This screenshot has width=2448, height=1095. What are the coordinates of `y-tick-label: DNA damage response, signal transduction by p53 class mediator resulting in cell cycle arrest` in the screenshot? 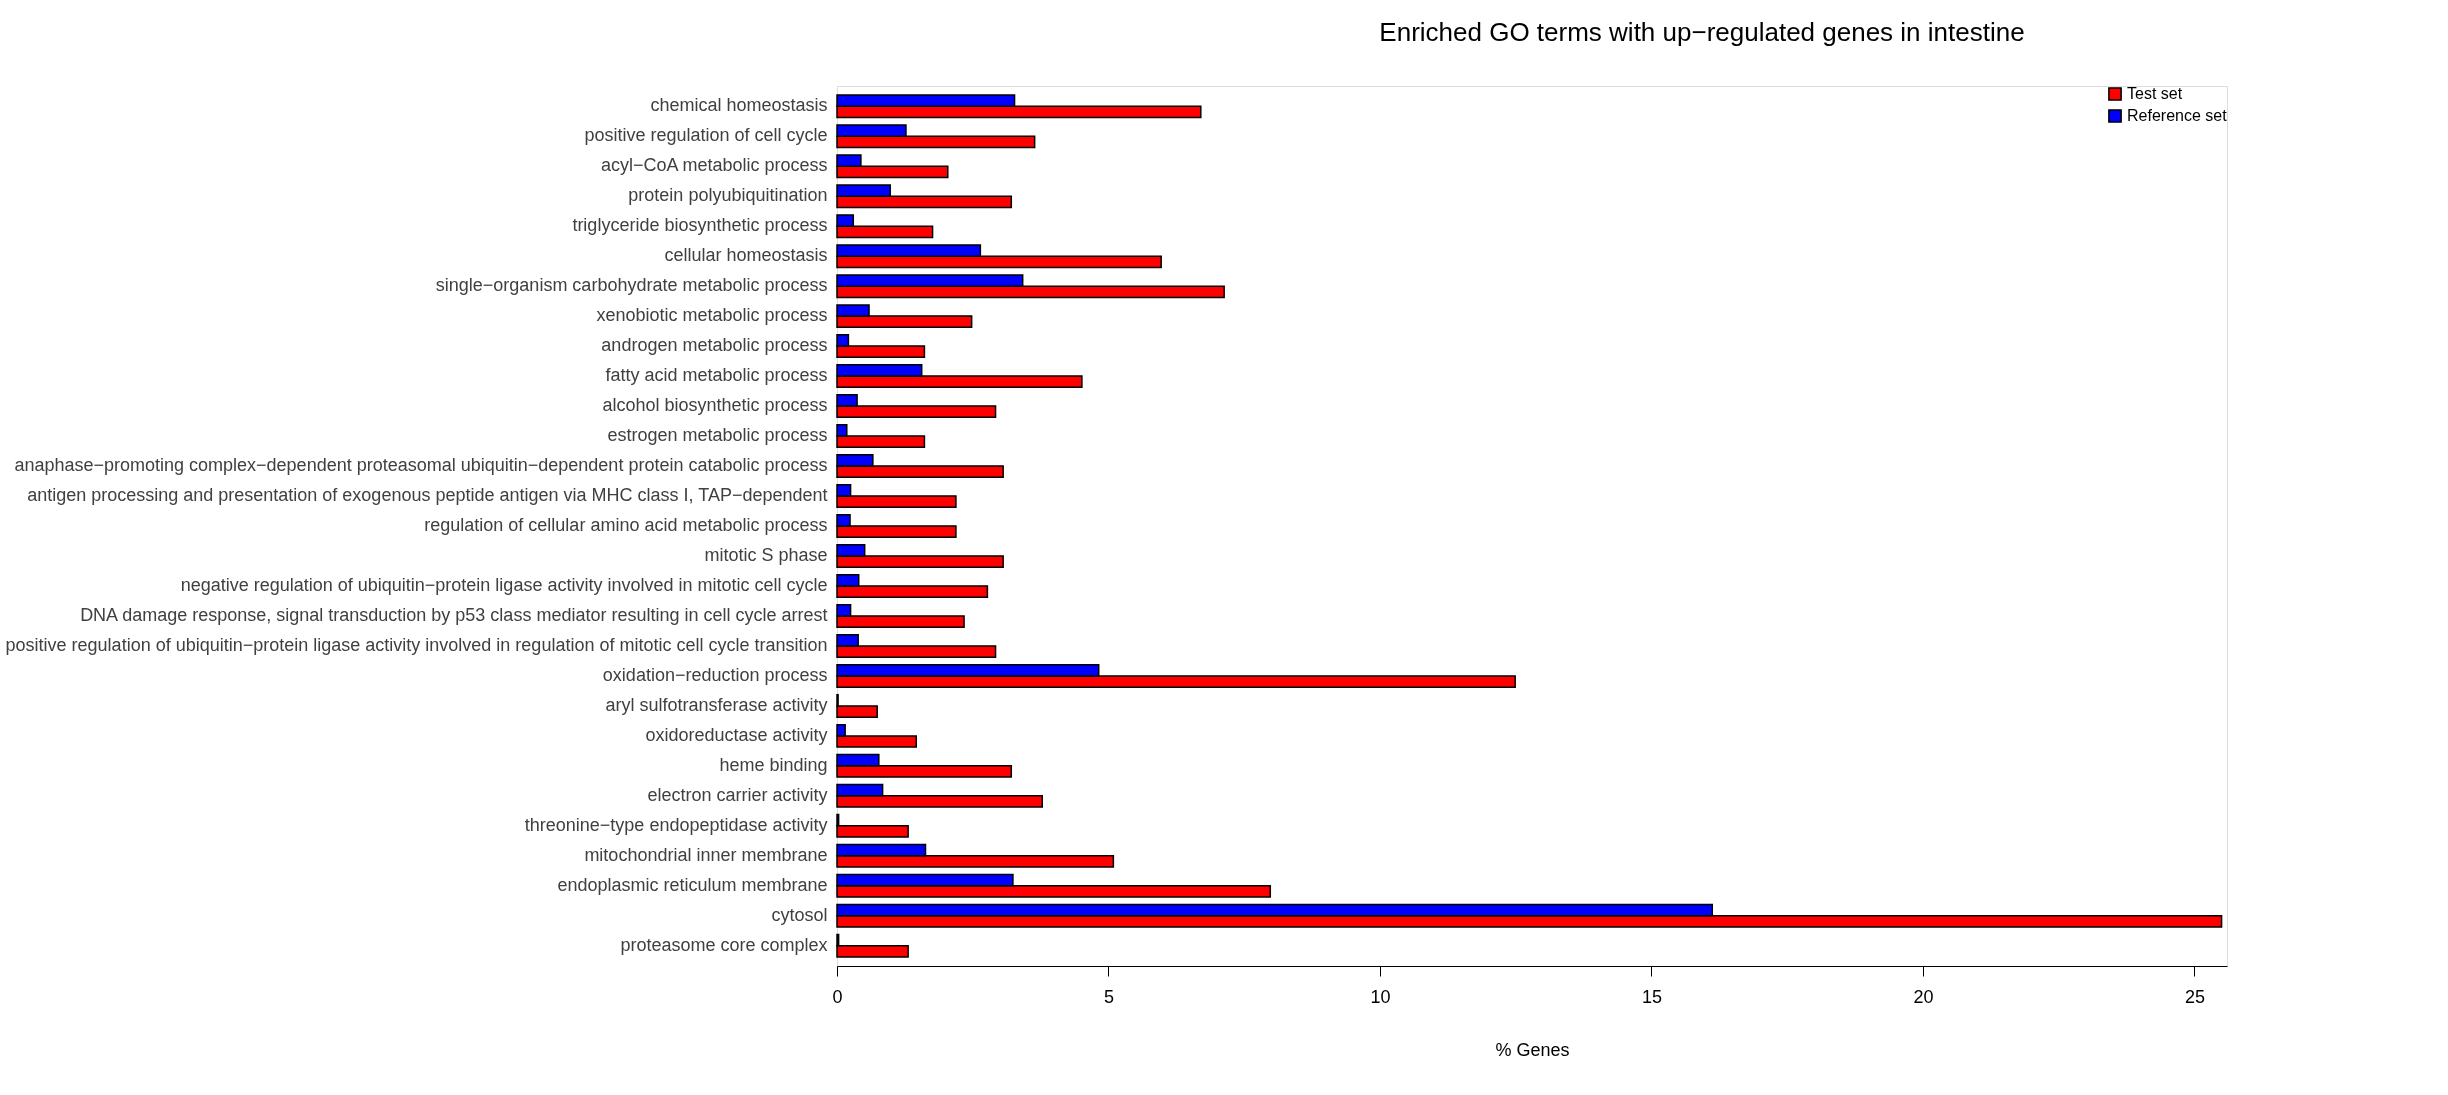 It's located at (454, 614).